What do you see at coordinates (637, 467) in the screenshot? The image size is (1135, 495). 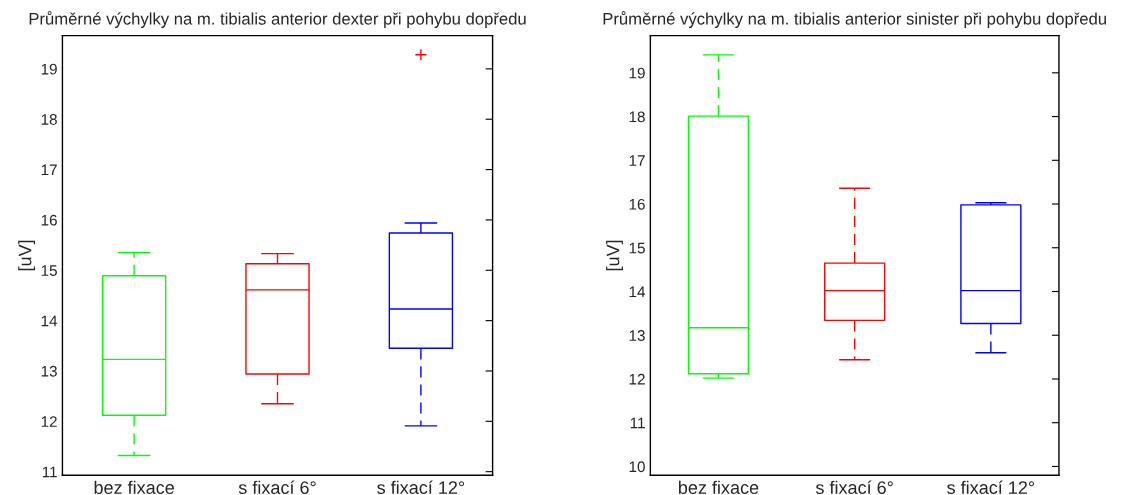 I see `y-tick-label: 10` at bounding box center [637, 467].